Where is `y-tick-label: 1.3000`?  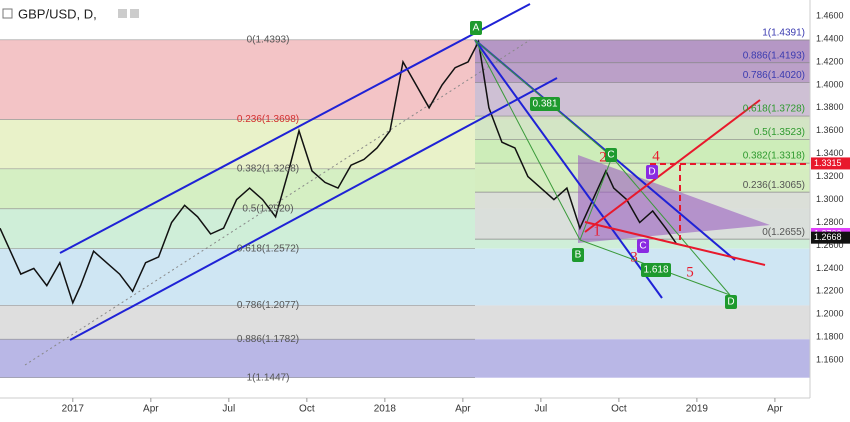 y-tick-label: 1.3000 is located at coordinates (830, 199).